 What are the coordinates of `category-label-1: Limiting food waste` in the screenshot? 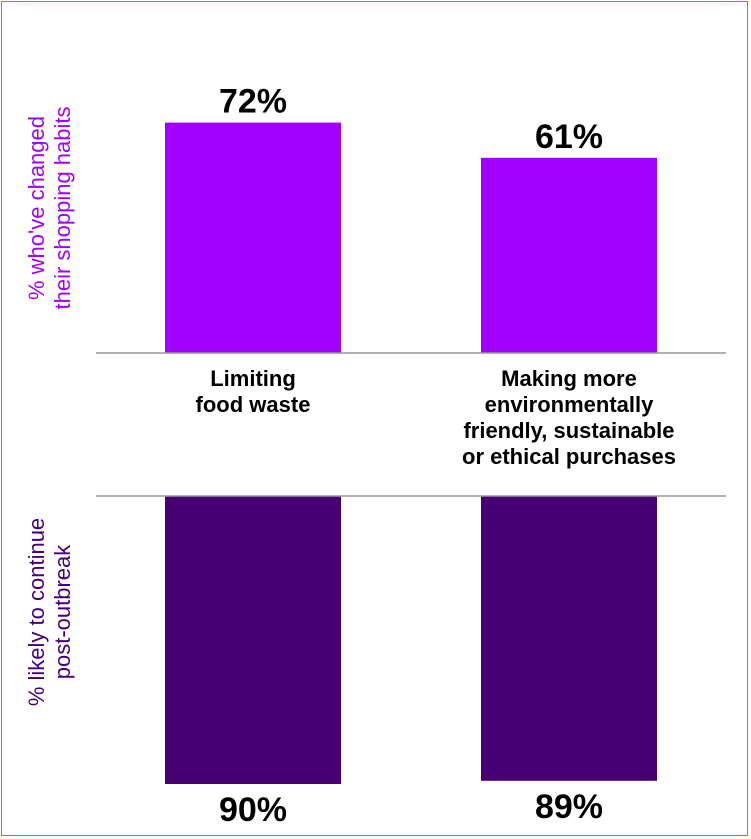 It's located at (253, 391).